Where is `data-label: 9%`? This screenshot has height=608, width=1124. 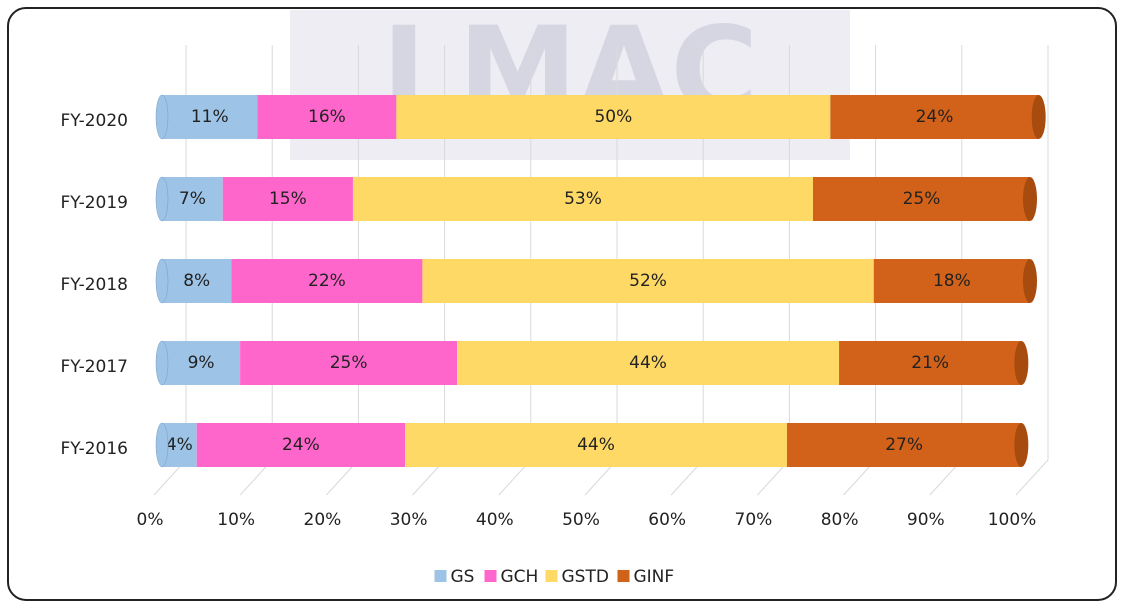 data-label: 9% is located at coordinates (201, 363).